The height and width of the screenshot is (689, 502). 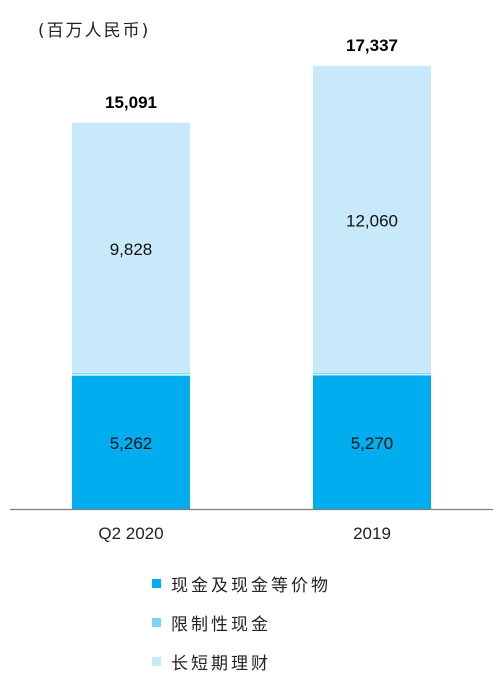 What do you see at coordinates (131, 102) in the screenshot?
I see `total-label-q2-2020: 15,091` at bounding box center [131, 102].